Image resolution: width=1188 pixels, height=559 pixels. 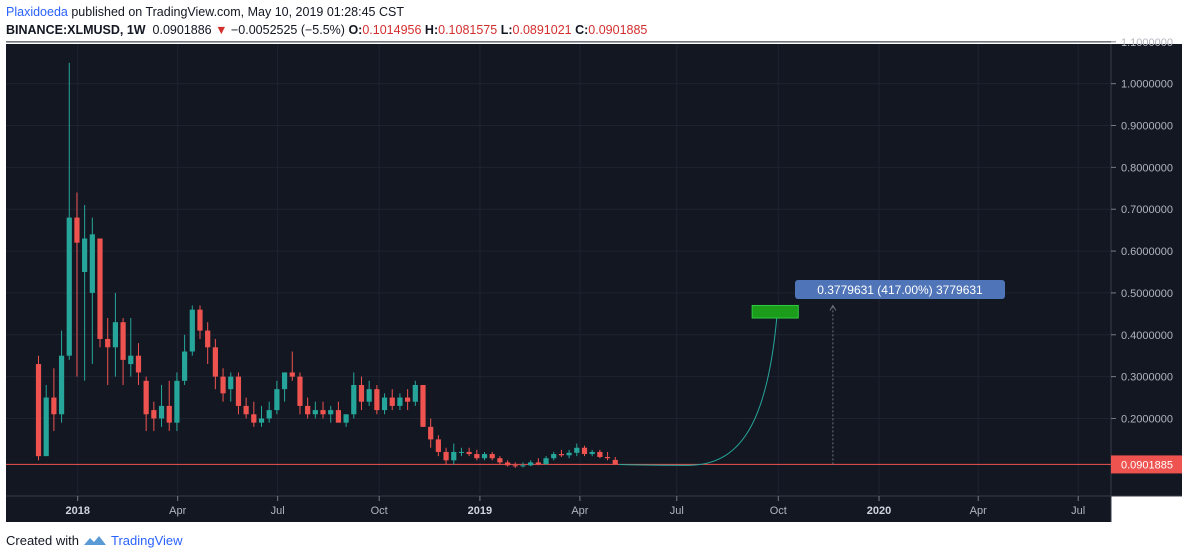 I want to click on measure-label: 0.3779631 (417.00%) 3779631, so click(x=900, y=289).